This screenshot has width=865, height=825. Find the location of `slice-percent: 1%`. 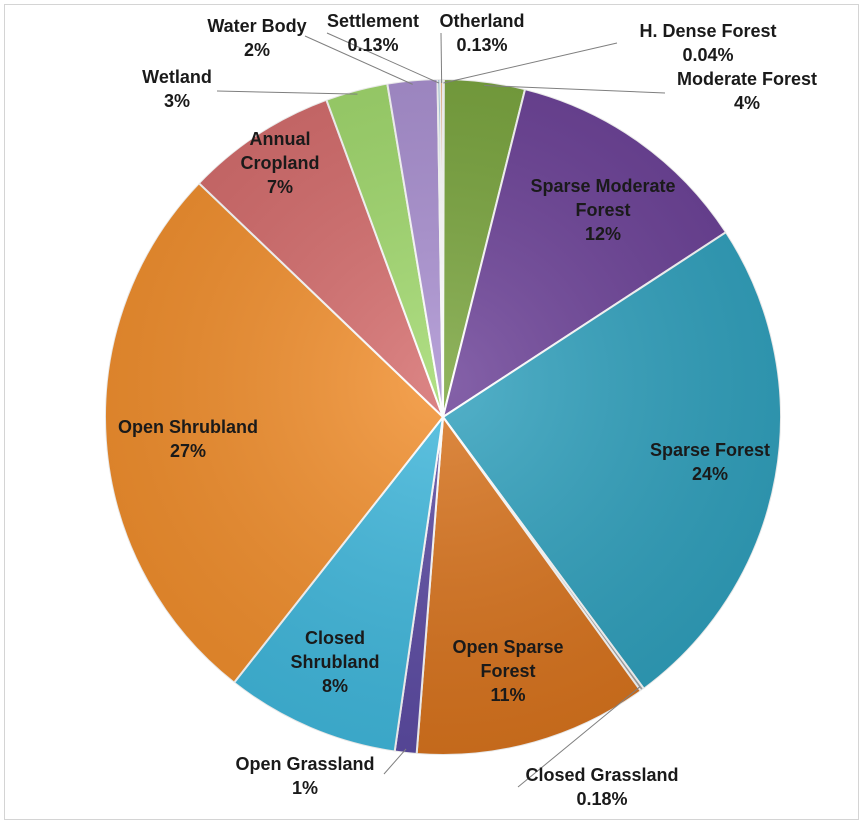

slice-percent: 1% is located at coordinates (305, 788).